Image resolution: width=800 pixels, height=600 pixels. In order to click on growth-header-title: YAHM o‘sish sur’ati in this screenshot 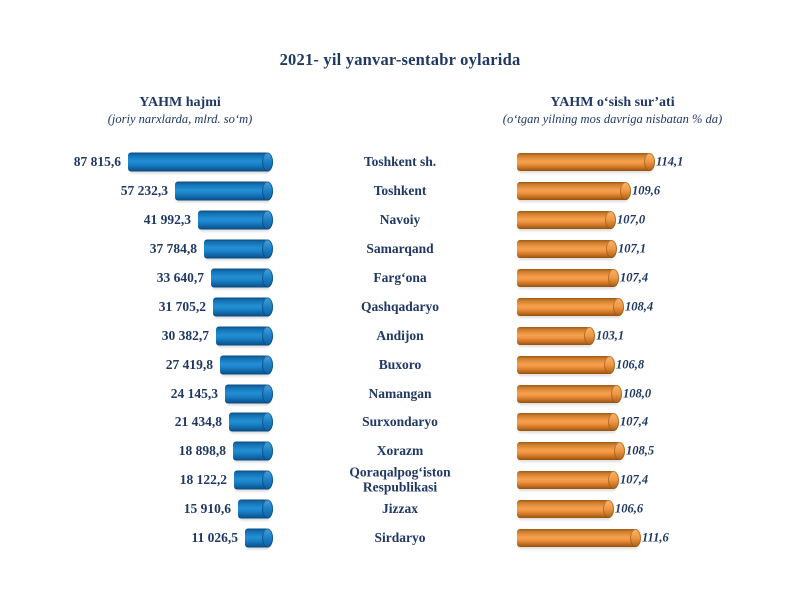, I will do `click(612, 102)`.